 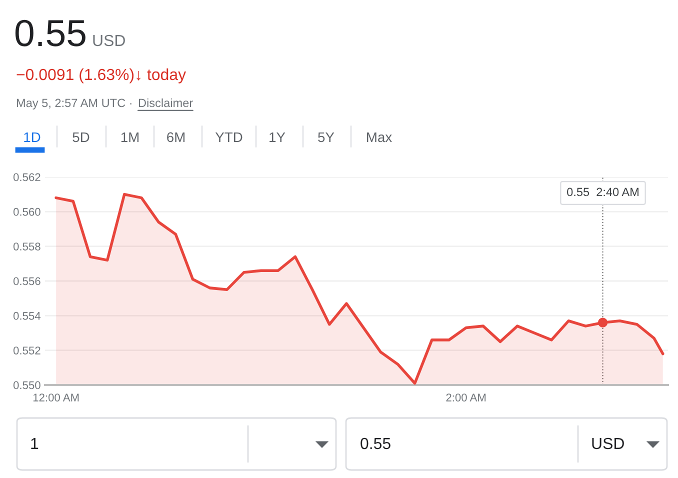 What do you see at coordinates (32, 137) in the screenshot?
I see `text: 1D` at bounding box center [32, 137].